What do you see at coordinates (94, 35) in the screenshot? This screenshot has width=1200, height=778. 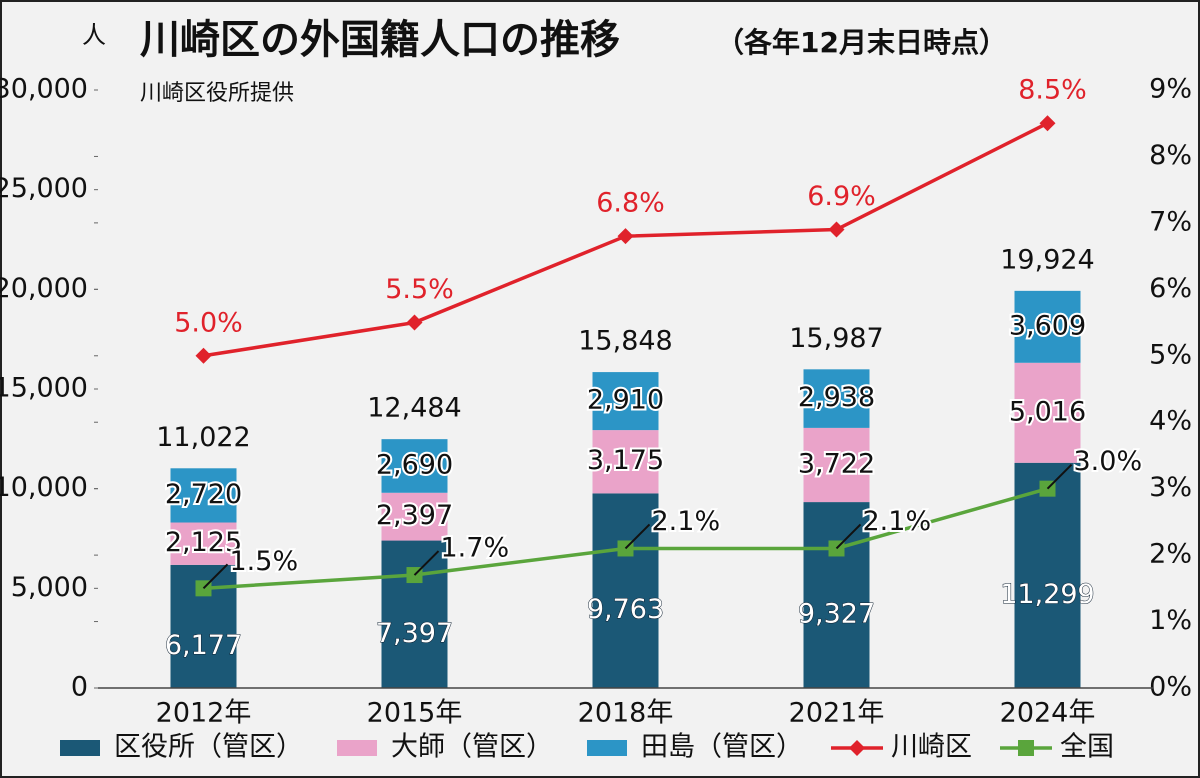 I see `y-axis-label: 人` at bounding box center [94, 35].